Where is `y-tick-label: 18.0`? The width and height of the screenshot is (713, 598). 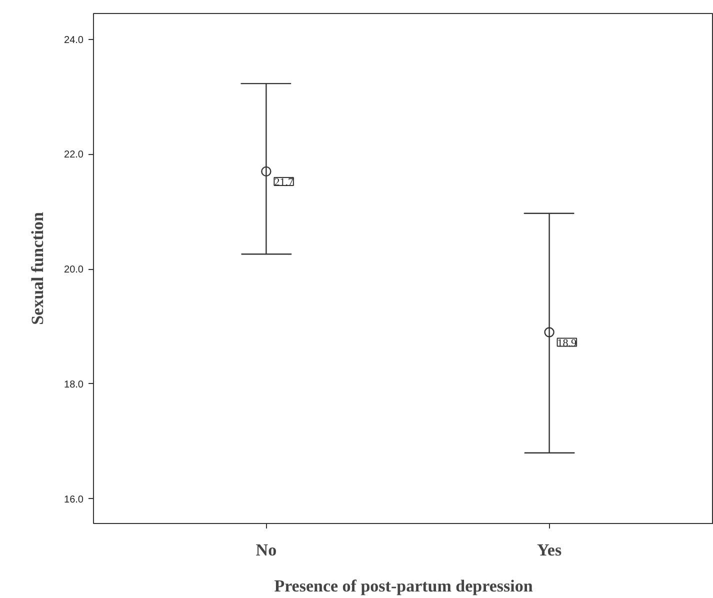
y-tick-label: 18.0 is located at coordinates (74, 384).